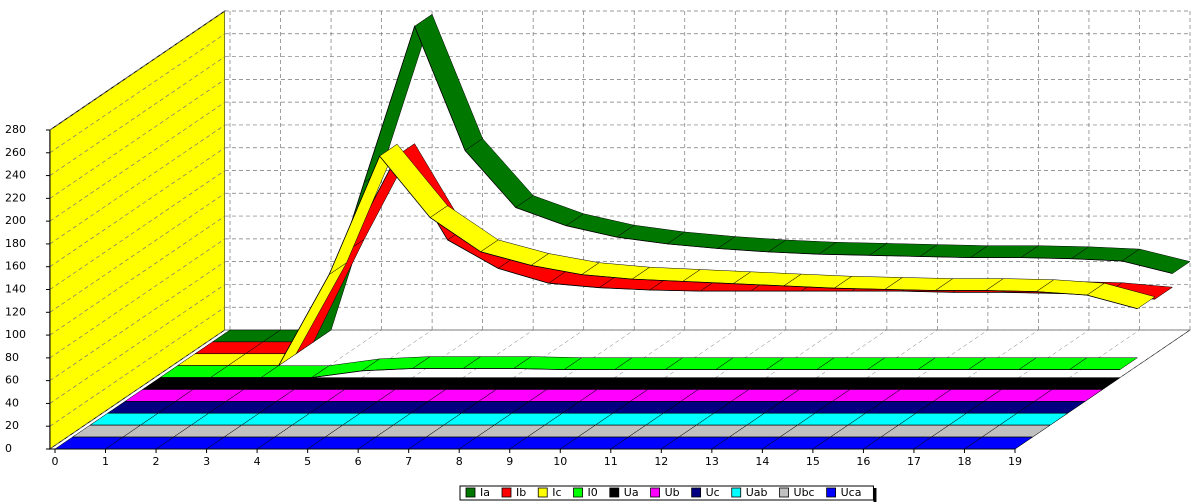  Describe the element at coordinates (757, 492) in the screenshot. I see `legend-label: Uab` at that location.